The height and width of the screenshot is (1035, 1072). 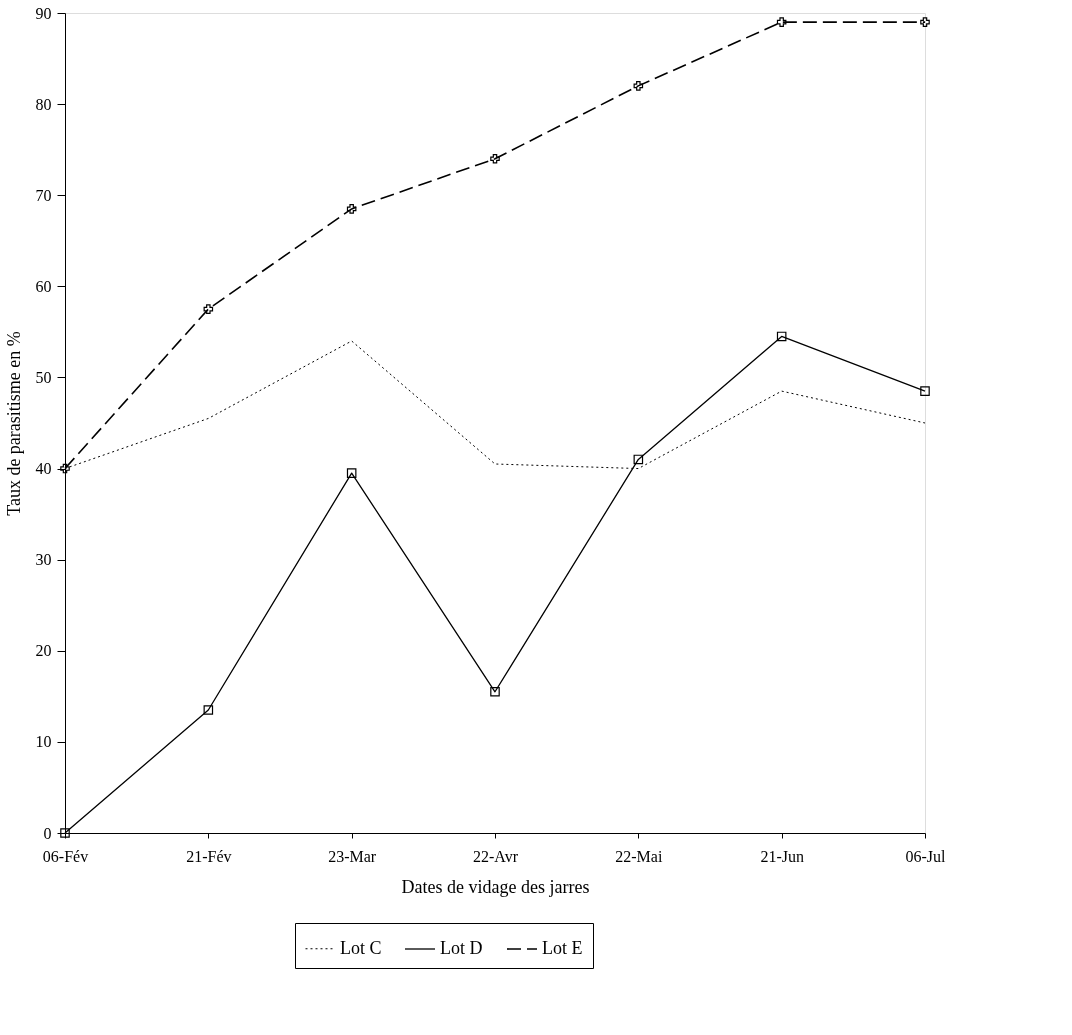 I want to click on x-tick-label: 21-Jun, so click(x=782, y=856).